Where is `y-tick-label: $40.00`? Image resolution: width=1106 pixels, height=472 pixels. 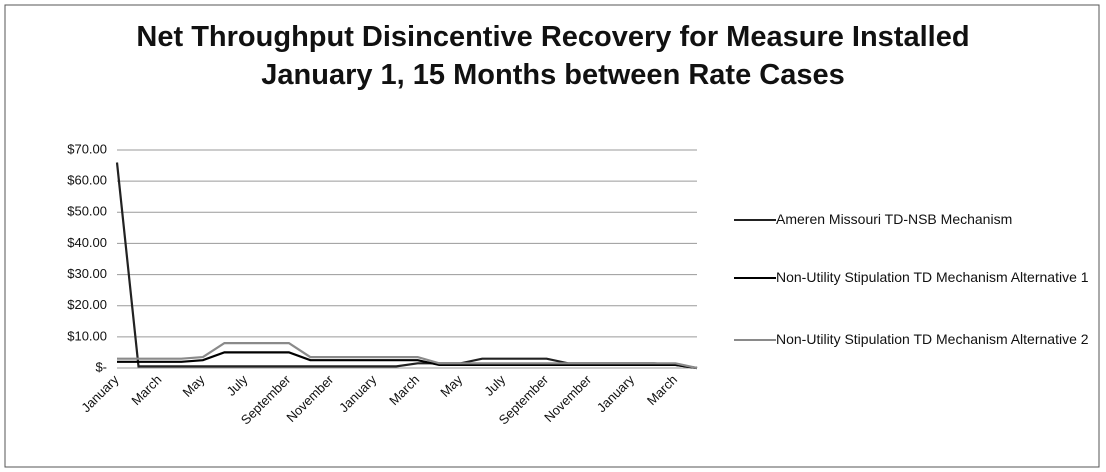 y-tick-label: $40.00 is located at coordinates (87, 242).